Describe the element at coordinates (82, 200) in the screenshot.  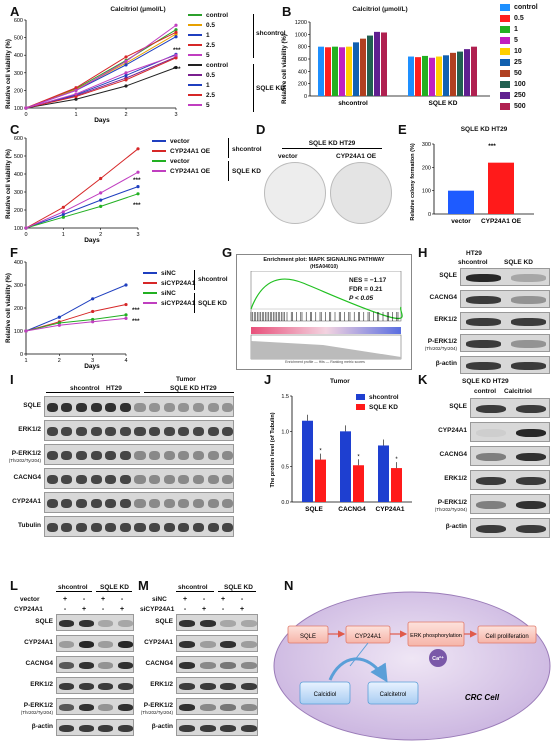
I see `panel-c-series-line` at that location.